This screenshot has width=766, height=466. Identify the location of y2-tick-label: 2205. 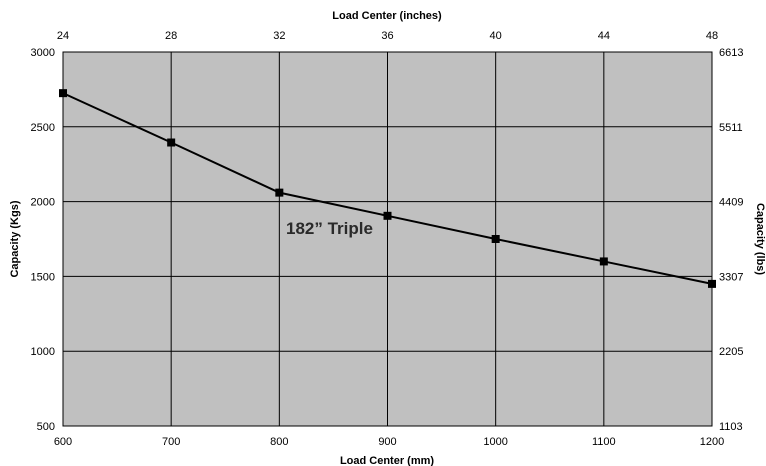
(731, 352).